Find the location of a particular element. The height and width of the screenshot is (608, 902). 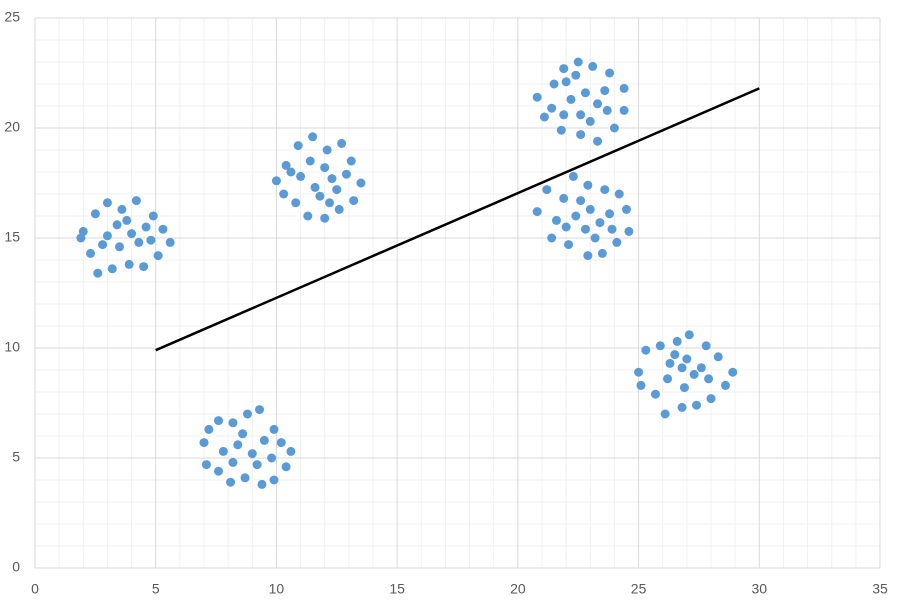

x-tick-label: 10 is located at coordinates (277, 589).